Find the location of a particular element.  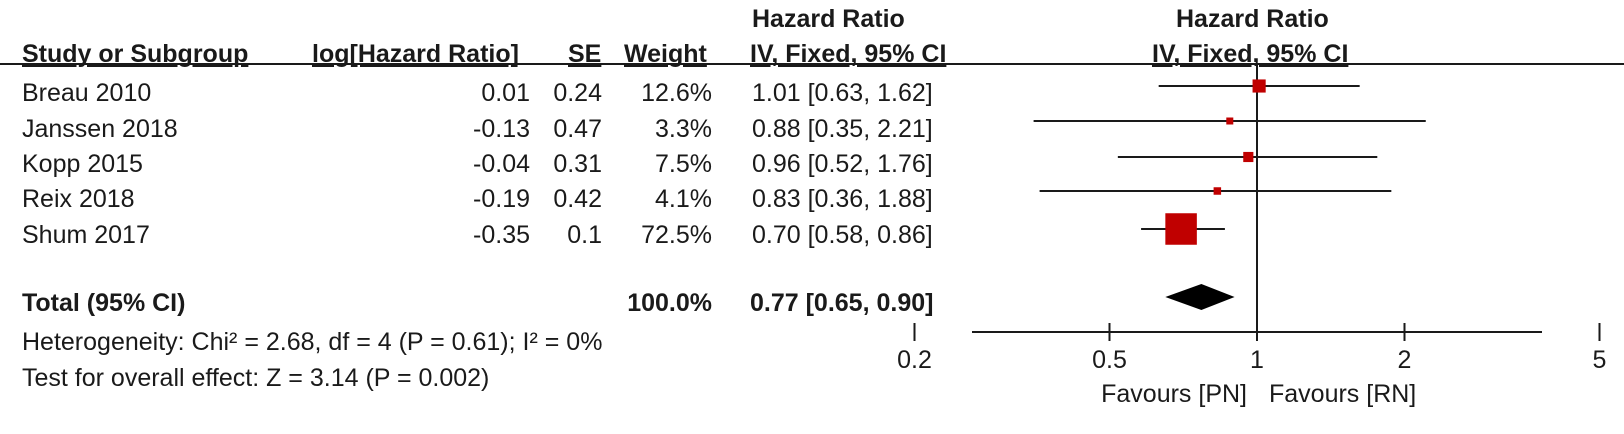

study-loghr: -0.04 is located at coordinates (501, 164).